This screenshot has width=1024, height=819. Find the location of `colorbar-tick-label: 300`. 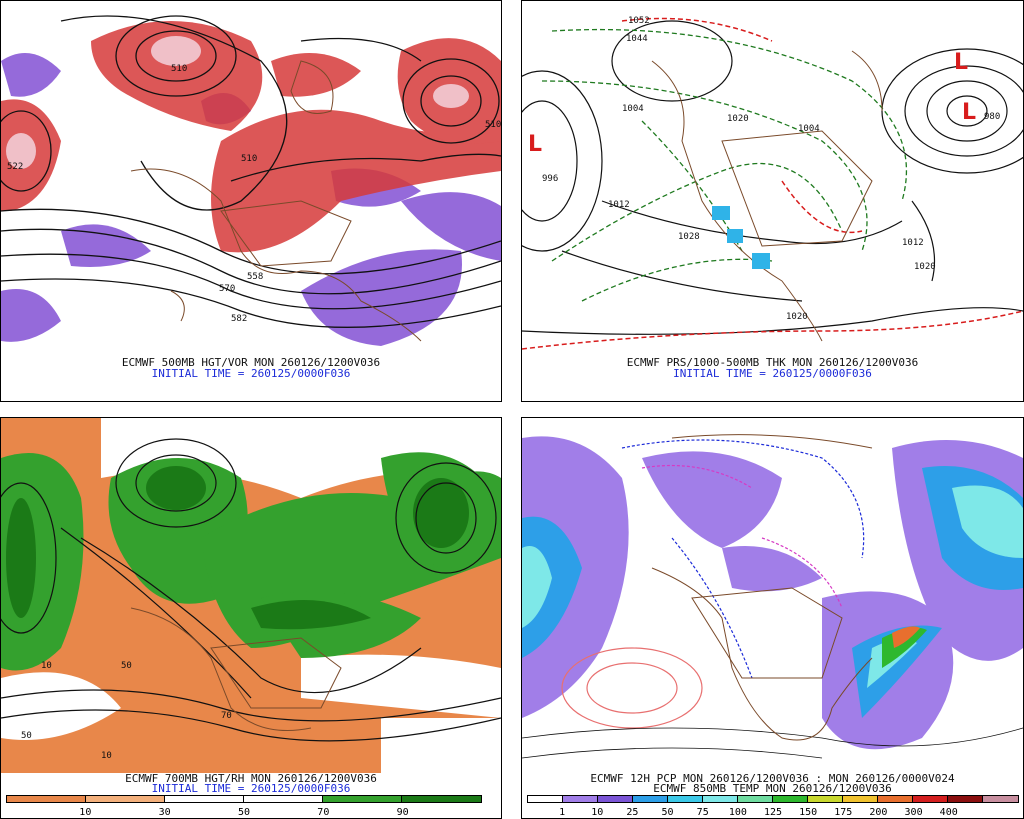

colorbar-tick-label: 300 is located at coordinates (913, 812).